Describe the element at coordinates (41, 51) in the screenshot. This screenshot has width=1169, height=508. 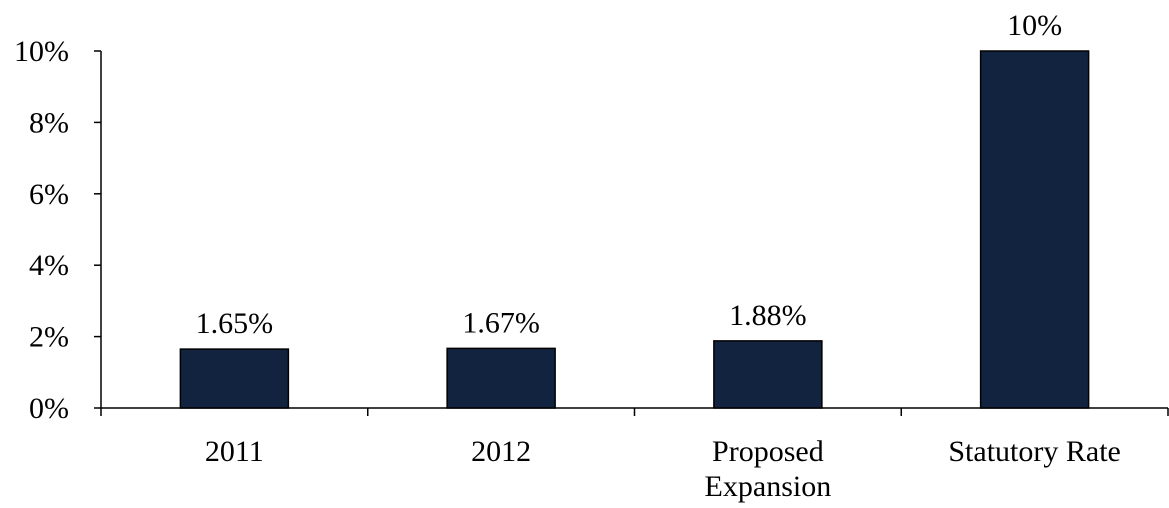
I see `y-tick-label: 10%` at that location.